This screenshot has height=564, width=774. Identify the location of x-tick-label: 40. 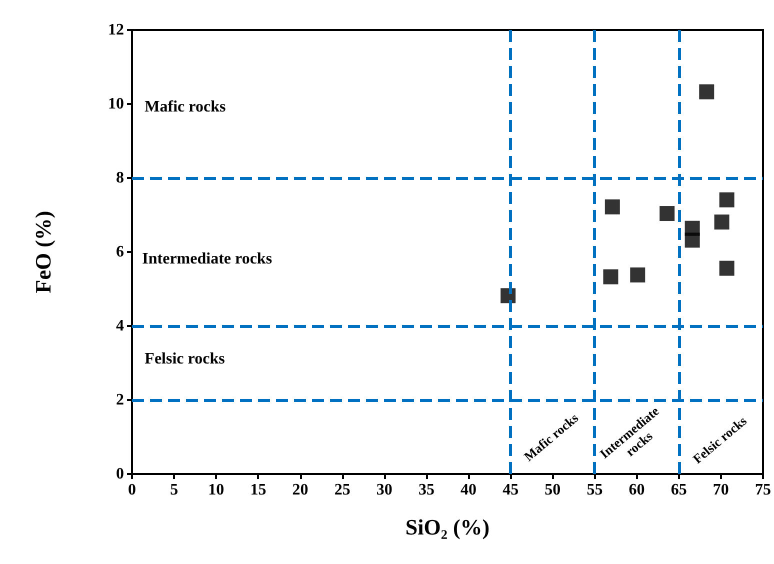
(468, 490).